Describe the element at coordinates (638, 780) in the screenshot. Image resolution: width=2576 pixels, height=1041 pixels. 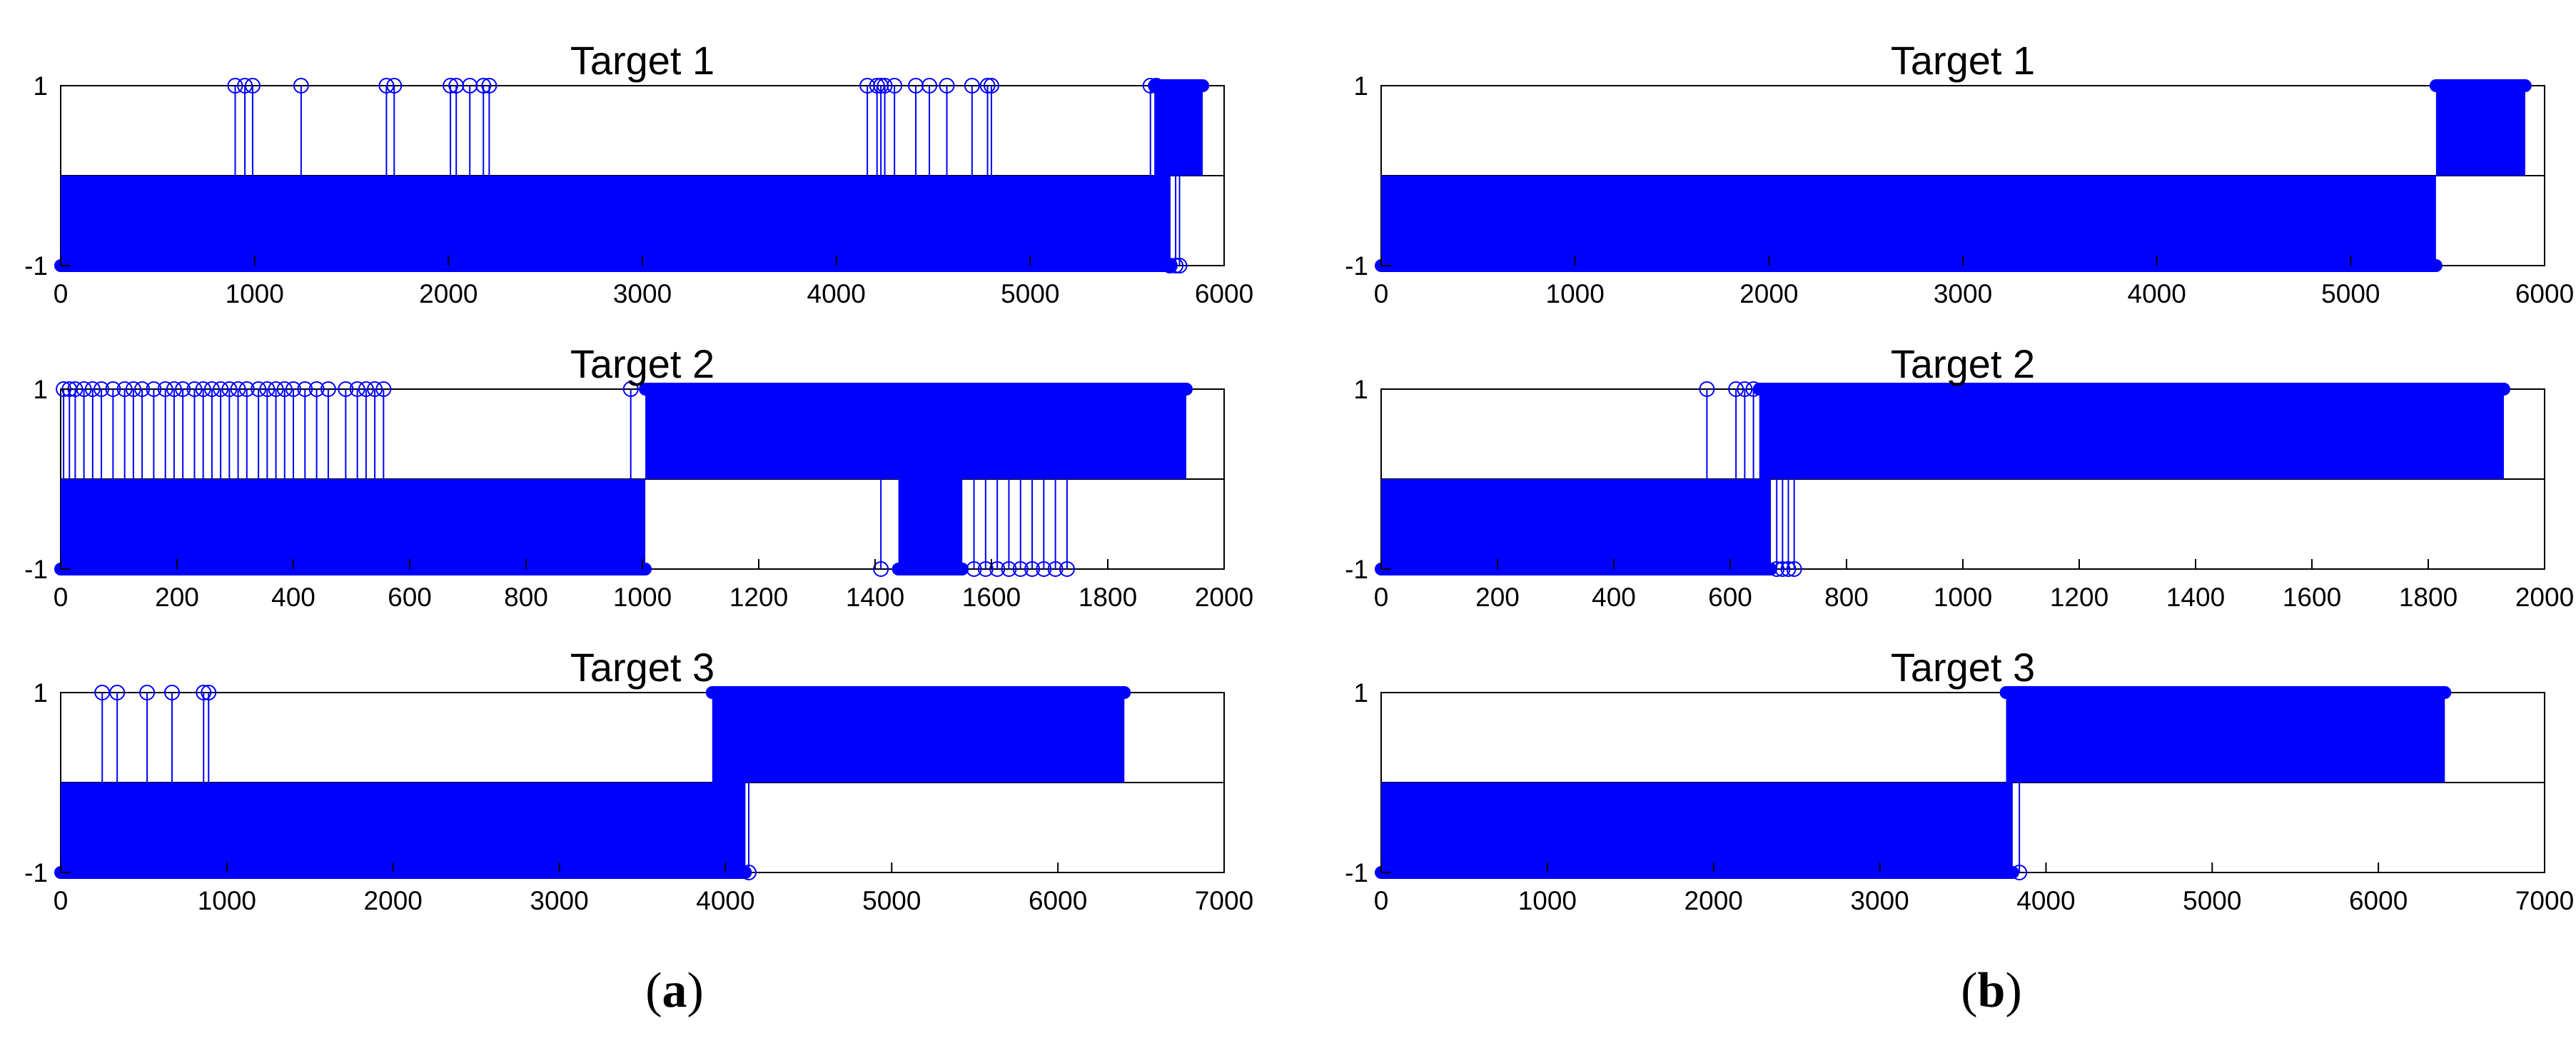
I see `chart-a-3: -1 1 0 1000 2000 3000 4000 5000 6000 7000 Target 3` at that location.